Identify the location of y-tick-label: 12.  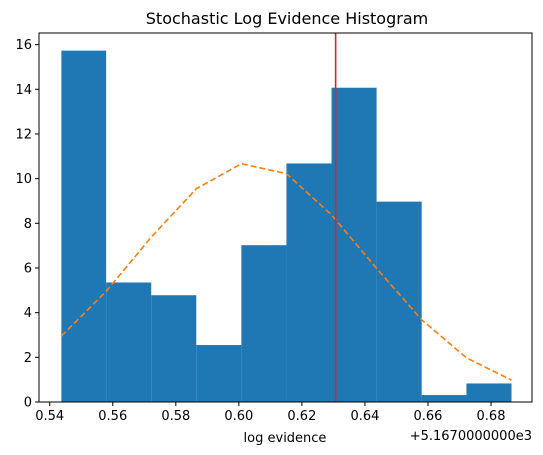
(23, 134).